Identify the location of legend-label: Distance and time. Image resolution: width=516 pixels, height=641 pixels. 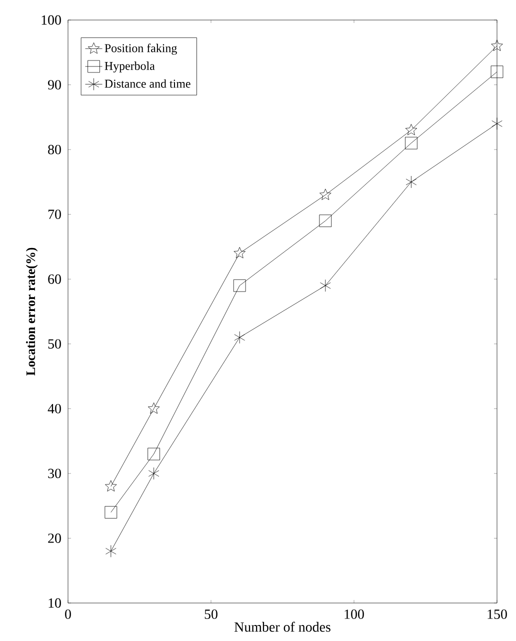
(147, 83).